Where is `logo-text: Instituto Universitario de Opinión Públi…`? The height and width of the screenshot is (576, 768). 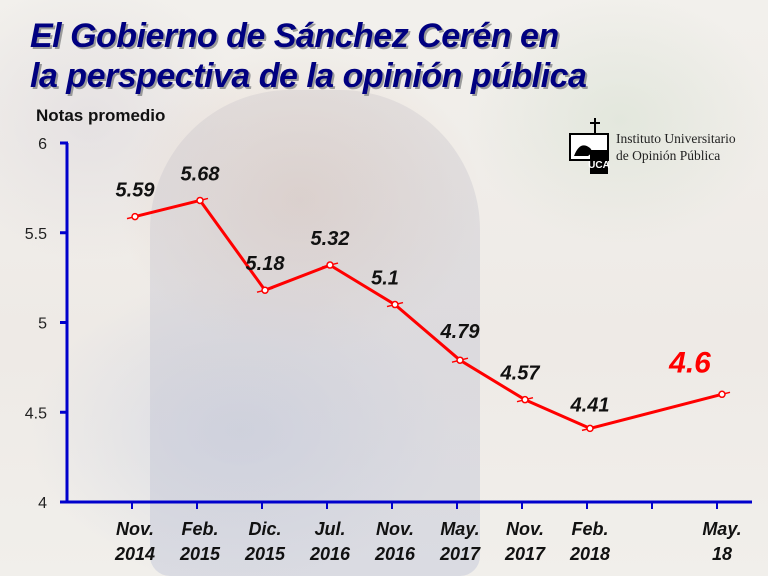
logo-text: Instituto Universitario de Opinión Públi… is located at coordinates (676, 147).